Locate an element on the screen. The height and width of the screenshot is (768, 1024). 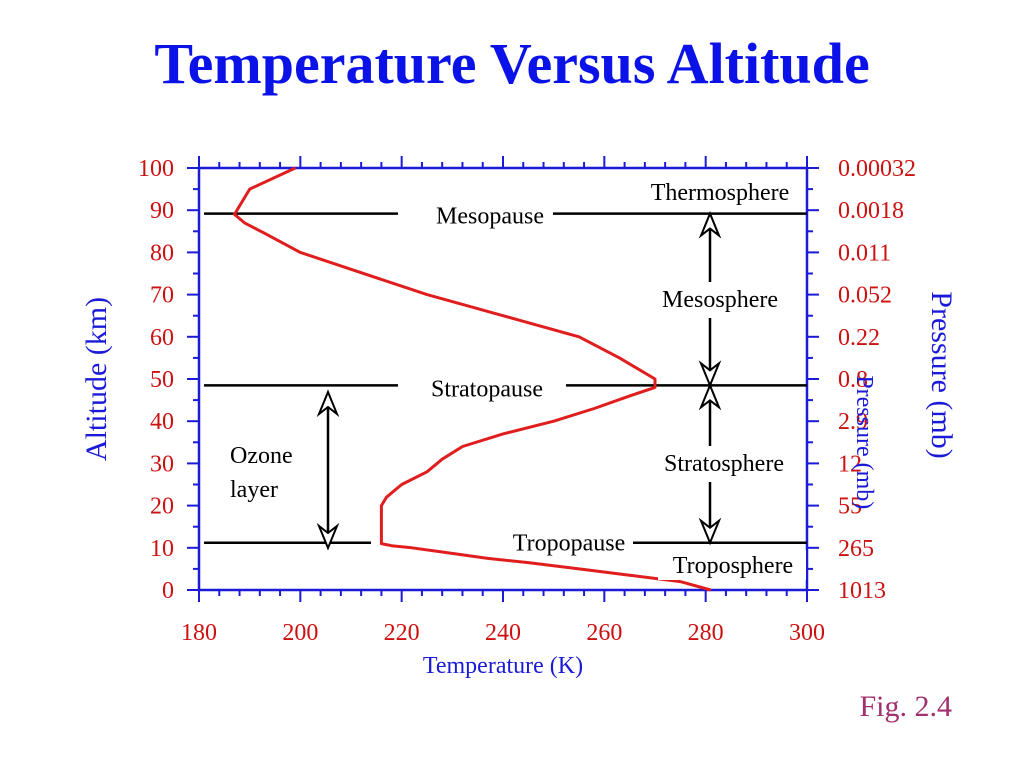
pressure-tick-label: 2.9 is located at coordinates (853, 422).